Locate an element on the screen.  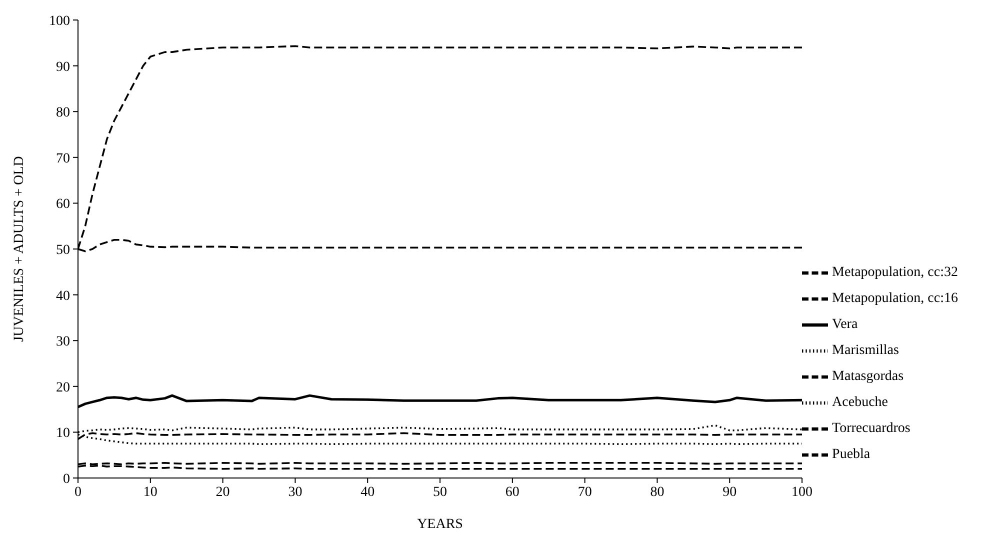
legend-label: Metapopulation, cc:16 is located at coordinates (895, 298).